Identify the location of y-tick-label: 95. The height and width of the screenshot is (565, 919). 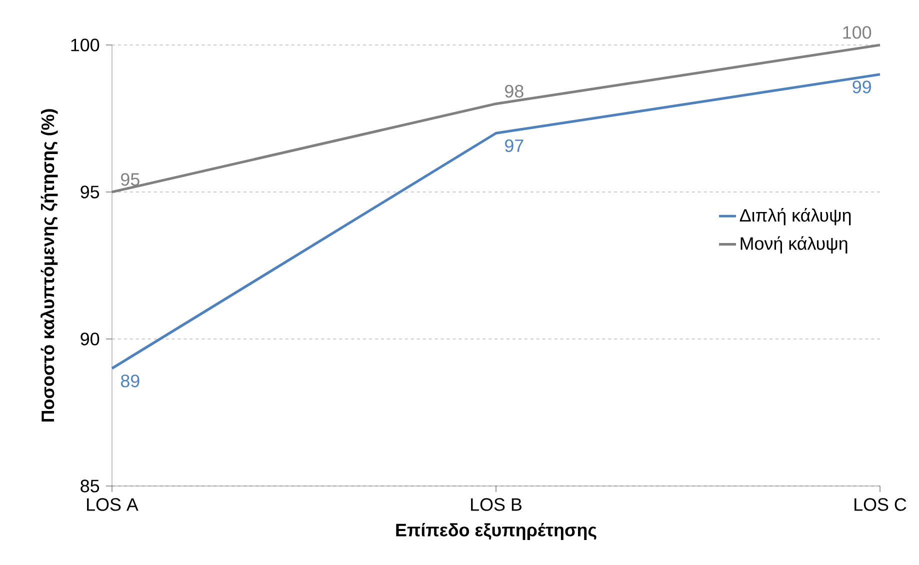
(90, 192).